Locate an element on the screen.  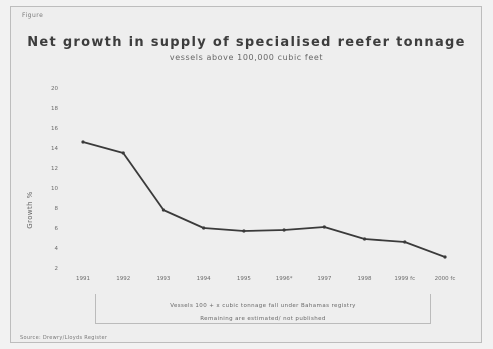
y-tick-label: 18 is located at coordinates (54, 109).